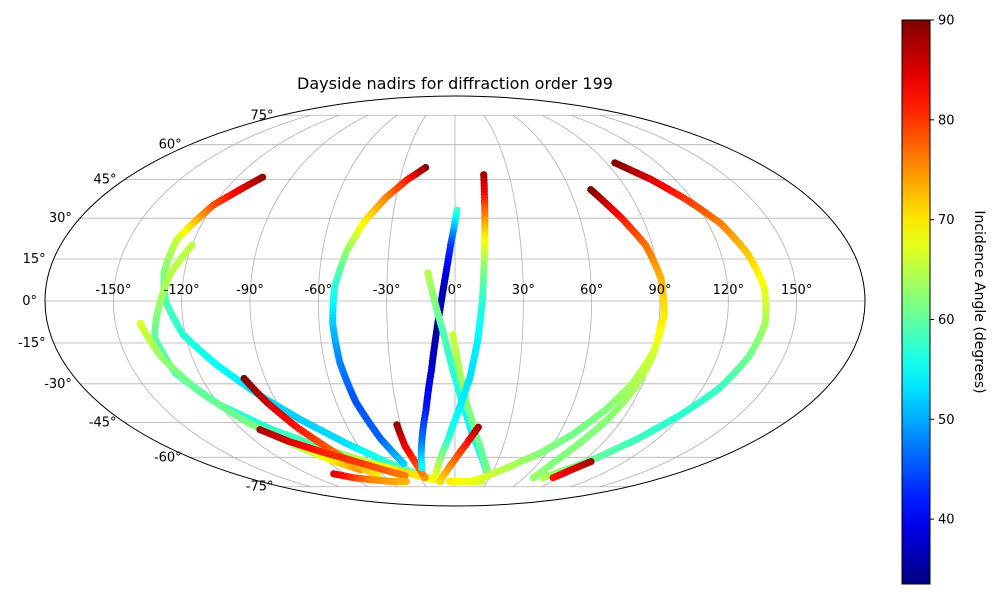 Image resolution: width=1000 pixels, height=600 pixels. Describe the element at coordinates (387, 290) in the screenshot. I see `longitude-tick-label: -30°` at that location.